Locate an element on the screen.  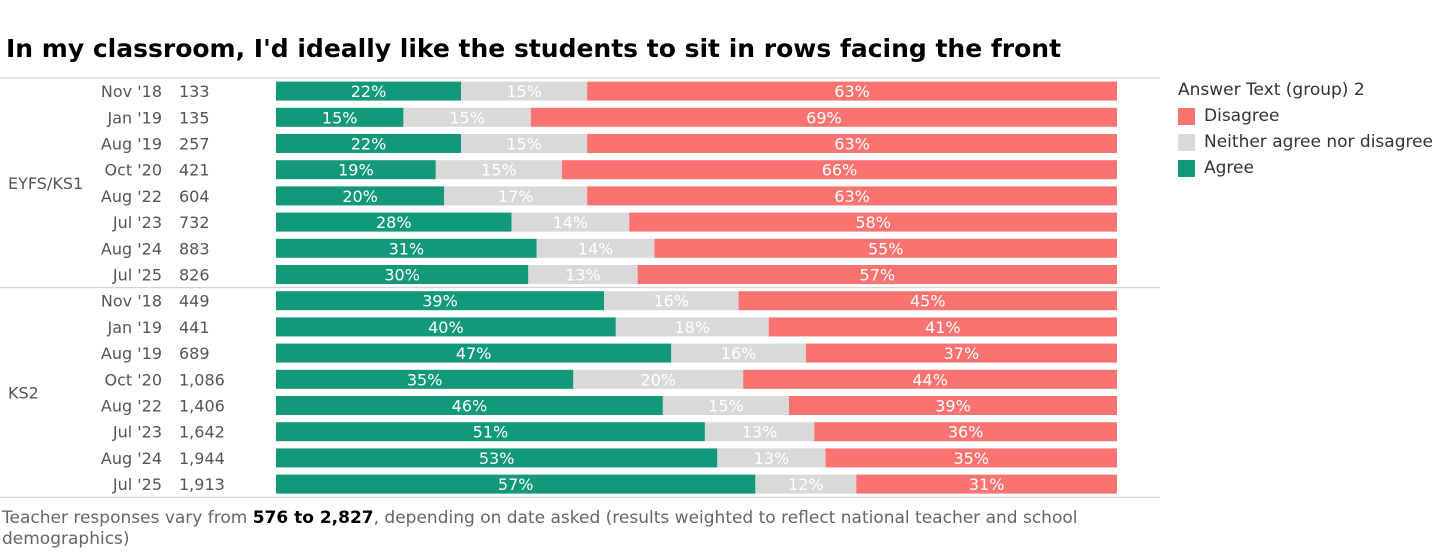
bar-label-disagree: 57% is located at coordinates (878, 275).